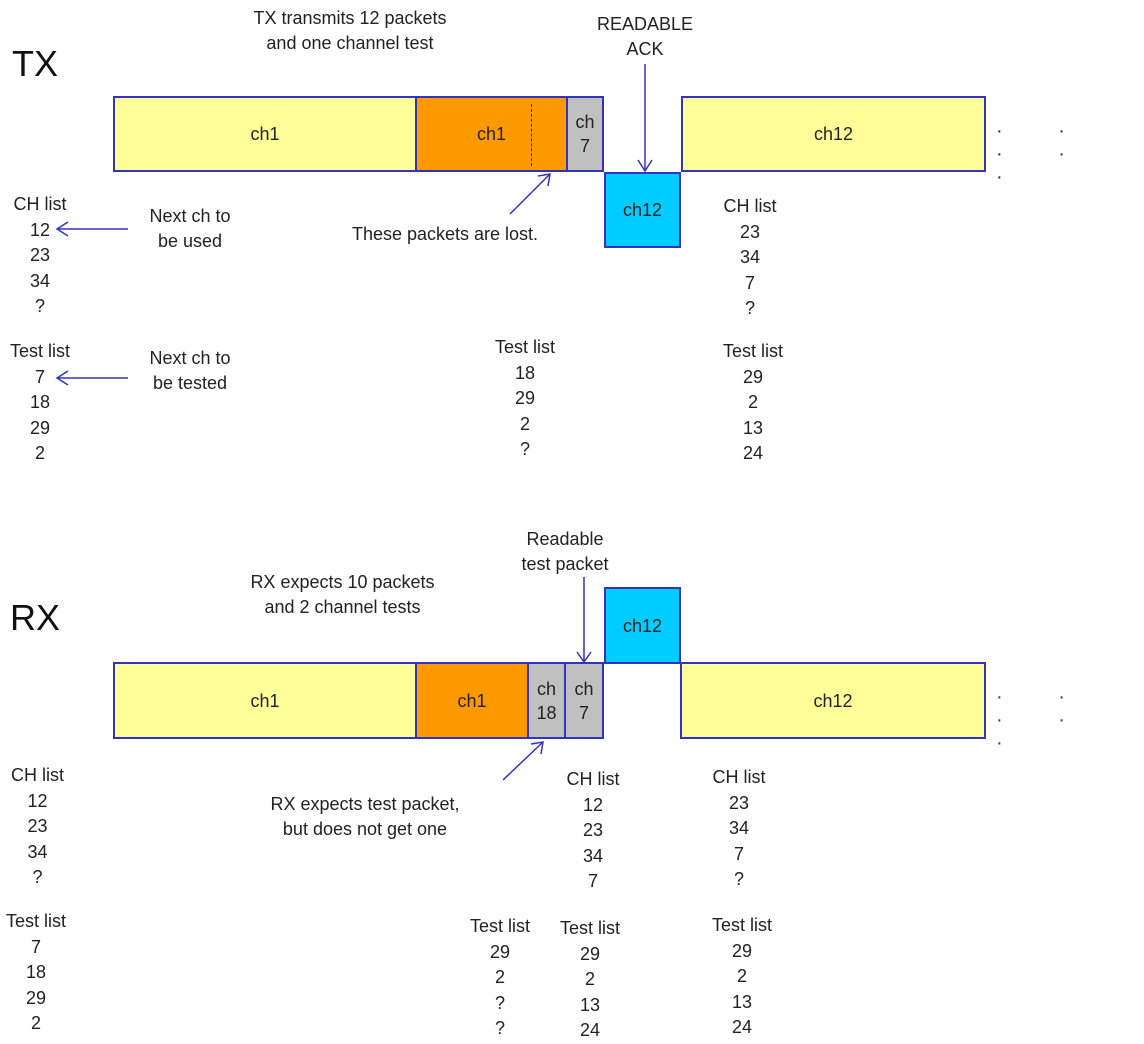 This screenshot has height=1044, width=1144. What do you see at coordinates (35, 63) in the screenshot?
I see `tx-title: TX` at bounding box center [35, 63].